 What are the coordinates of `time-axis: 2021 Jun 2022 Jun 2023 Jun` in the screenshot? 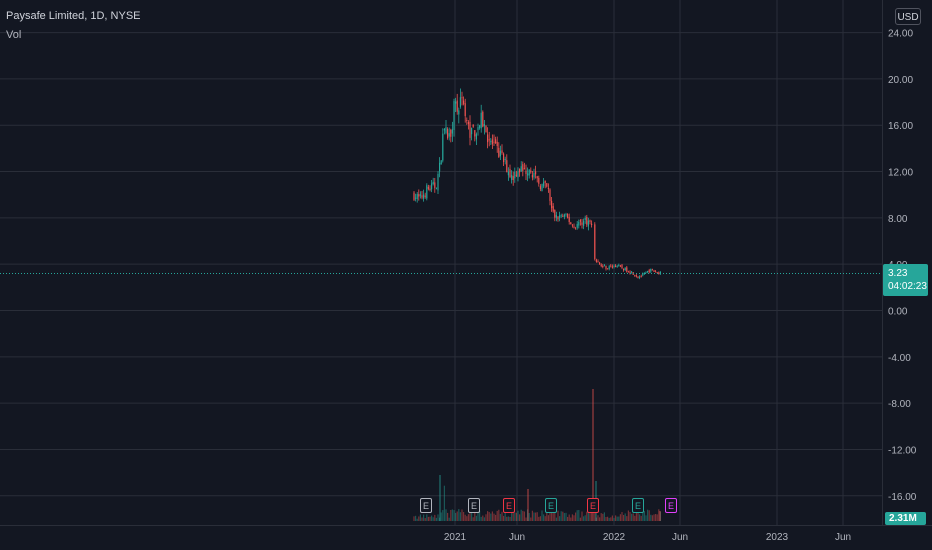 It's located at (647, 537).